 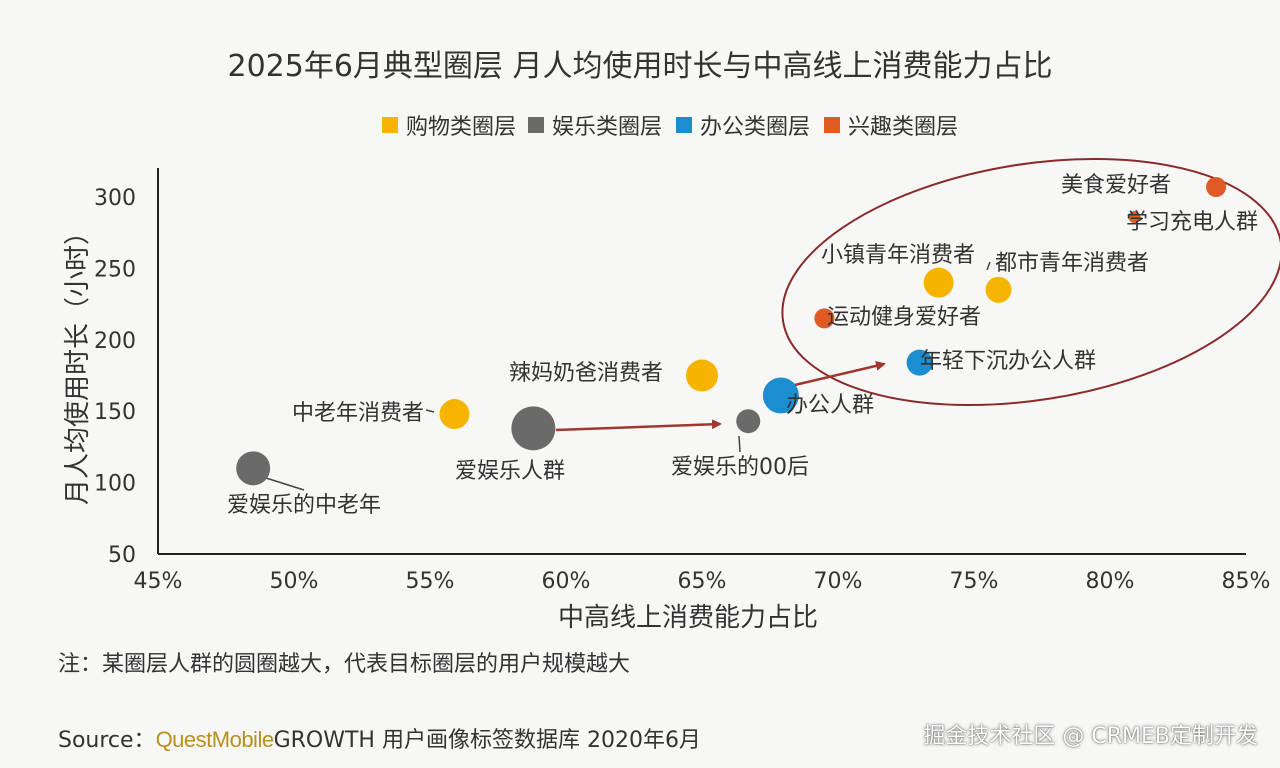 What do you see at coordinates (1030, 282) in the screenshot?
I see `highlight-ellipse` at bounding box center [1030, 282].